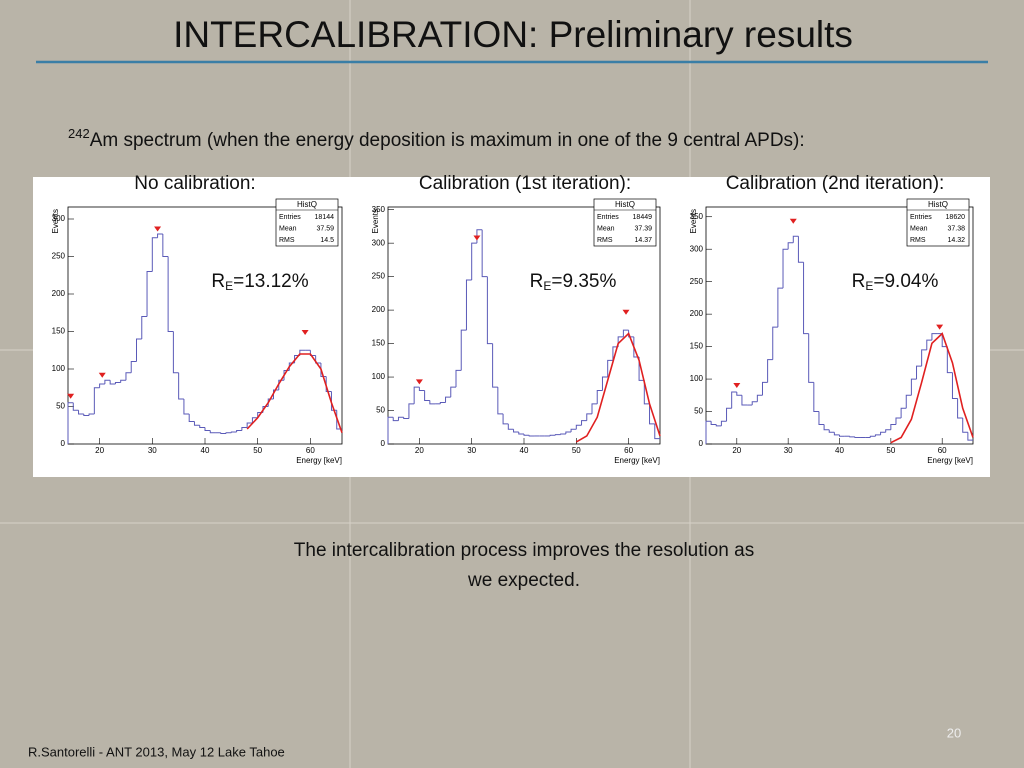  I want to click on stats-value: 14.5, so click(327, 240).